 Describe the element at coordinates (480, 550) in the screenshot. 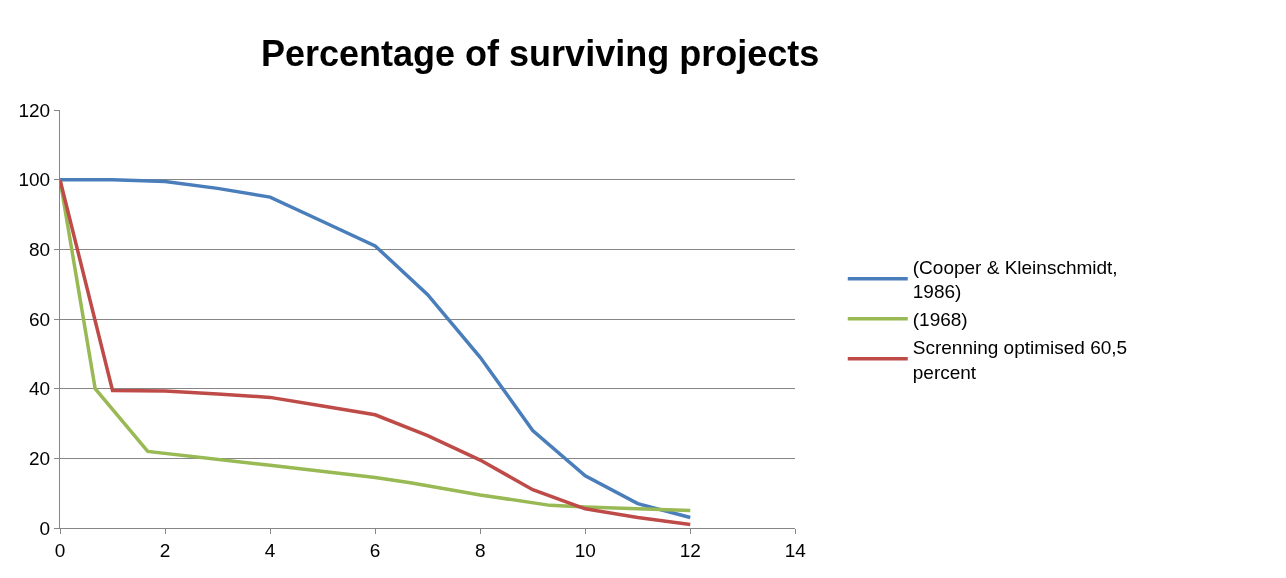

I see `x-tick-label: 8` at that location.